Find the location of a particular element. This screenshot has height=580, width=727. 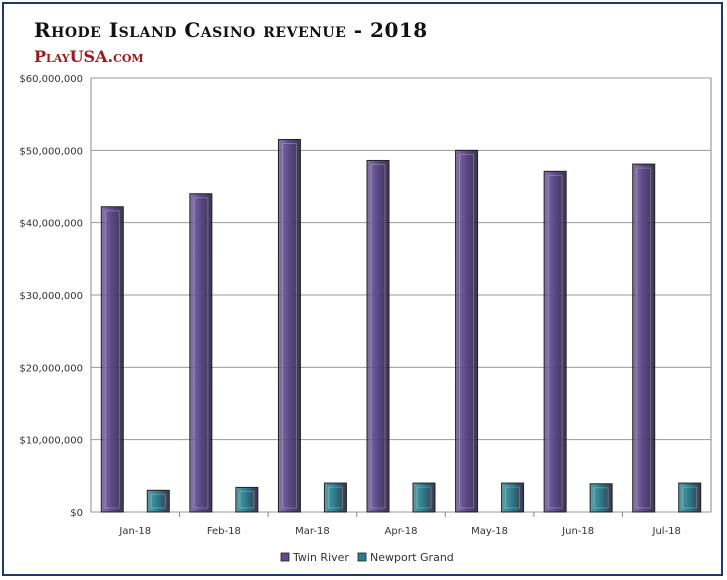

x-tick-label: Feb-18 is located at coordinates (224, 531).